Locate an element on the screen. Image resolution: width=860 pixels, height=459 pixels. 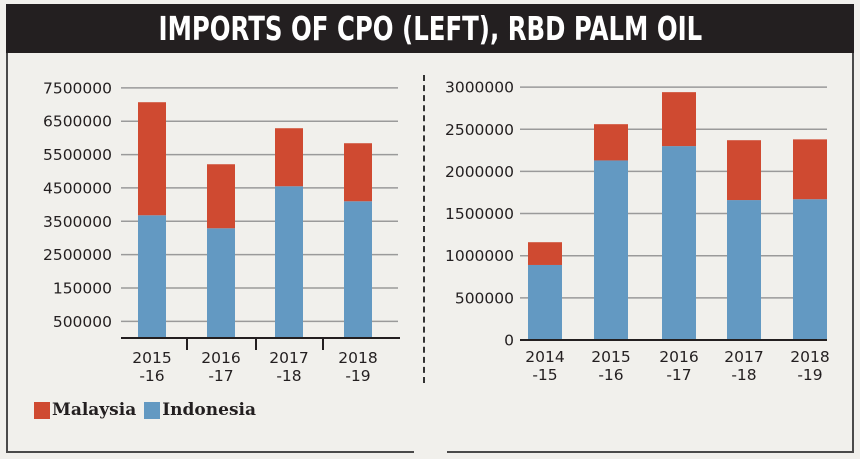
title-bar: IMPORTS OF CPO (LEFT), RBD PALM OIL is located at coordinates (430, 28).